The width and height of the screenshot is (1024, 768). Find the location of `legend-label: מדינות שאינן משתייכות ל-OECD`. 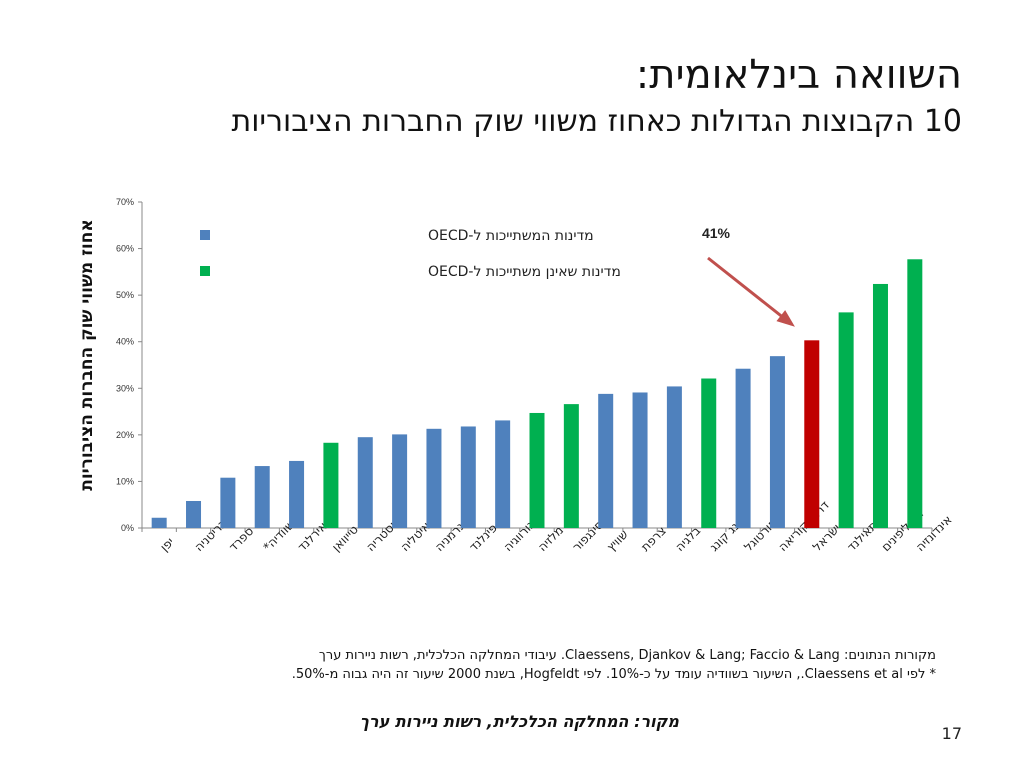

legend-label: מדינות שאינן משתייכות ל-OECD is located at coordinates (524, 272).